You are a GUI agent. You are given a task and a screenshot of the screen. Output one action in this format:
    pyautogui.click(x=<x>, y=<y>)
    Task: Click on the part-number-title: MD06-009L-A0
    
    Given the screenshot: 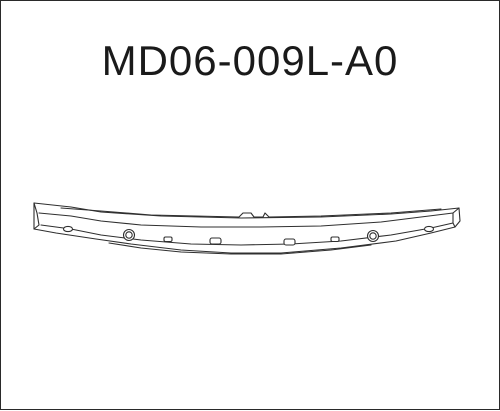 What is the action you would take?
    pyautogui.click(x=250, y=60)
    